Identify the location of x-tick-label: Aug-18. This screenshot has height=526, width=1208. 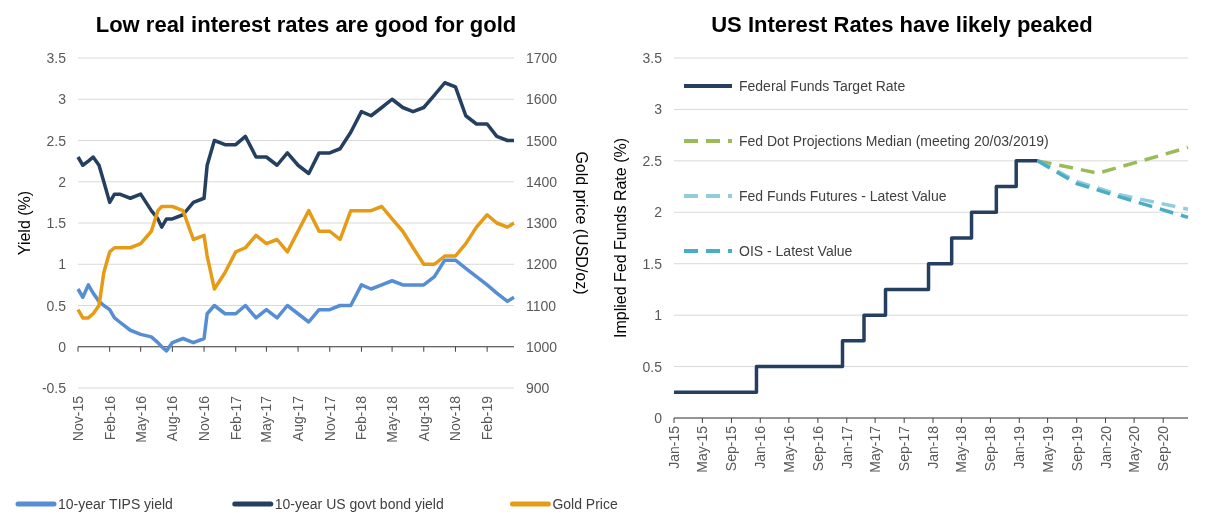
(423, 418).